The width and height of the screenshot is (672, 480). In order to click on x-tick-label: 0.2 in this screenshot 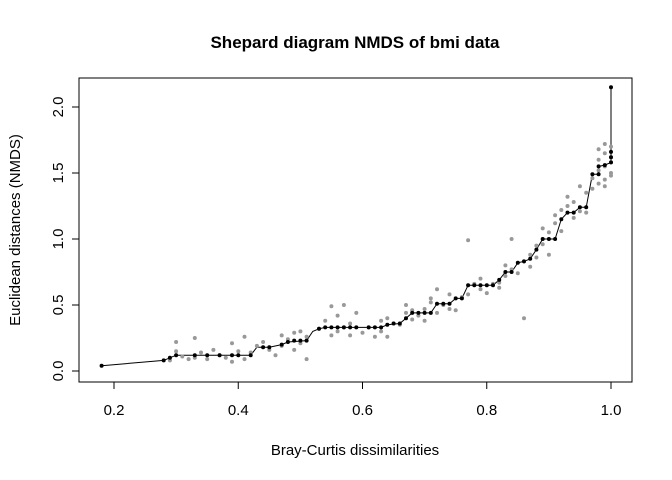, I will do `click(114, 410)`.